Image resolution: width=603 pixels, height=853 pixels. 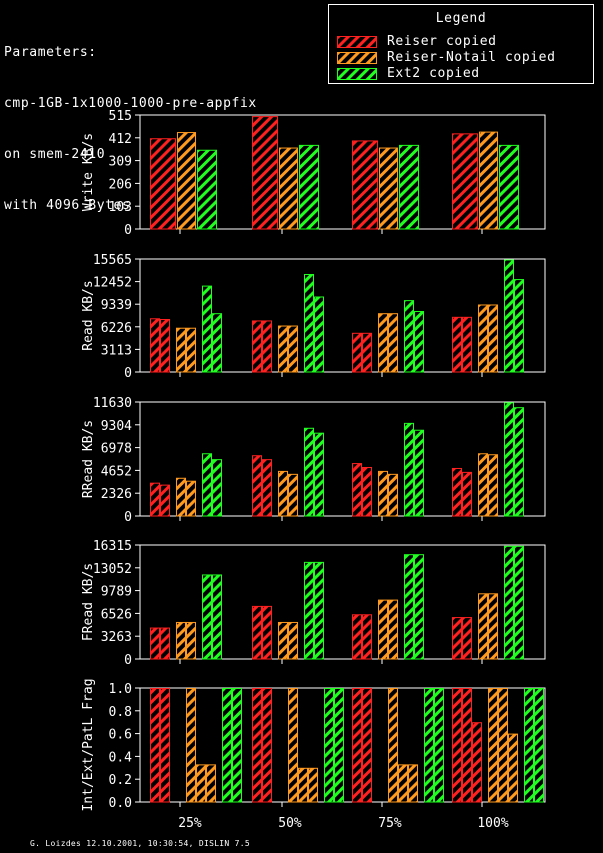 What do you see at coordinates (471, 57) in the screenshot?
I see `legend-label: Reiser-Notail copied` at bounding box center [471, 57].